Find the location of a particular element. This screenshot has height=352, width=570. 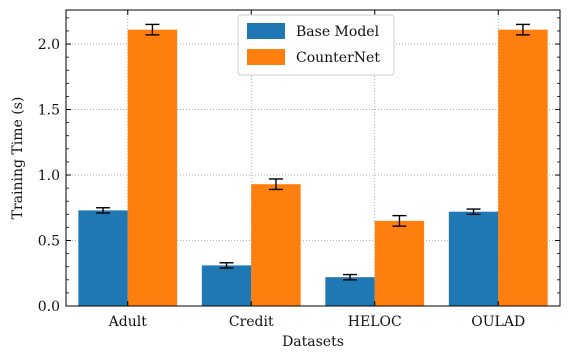

bar-base-model-credit is located at coordinates (226, 285).